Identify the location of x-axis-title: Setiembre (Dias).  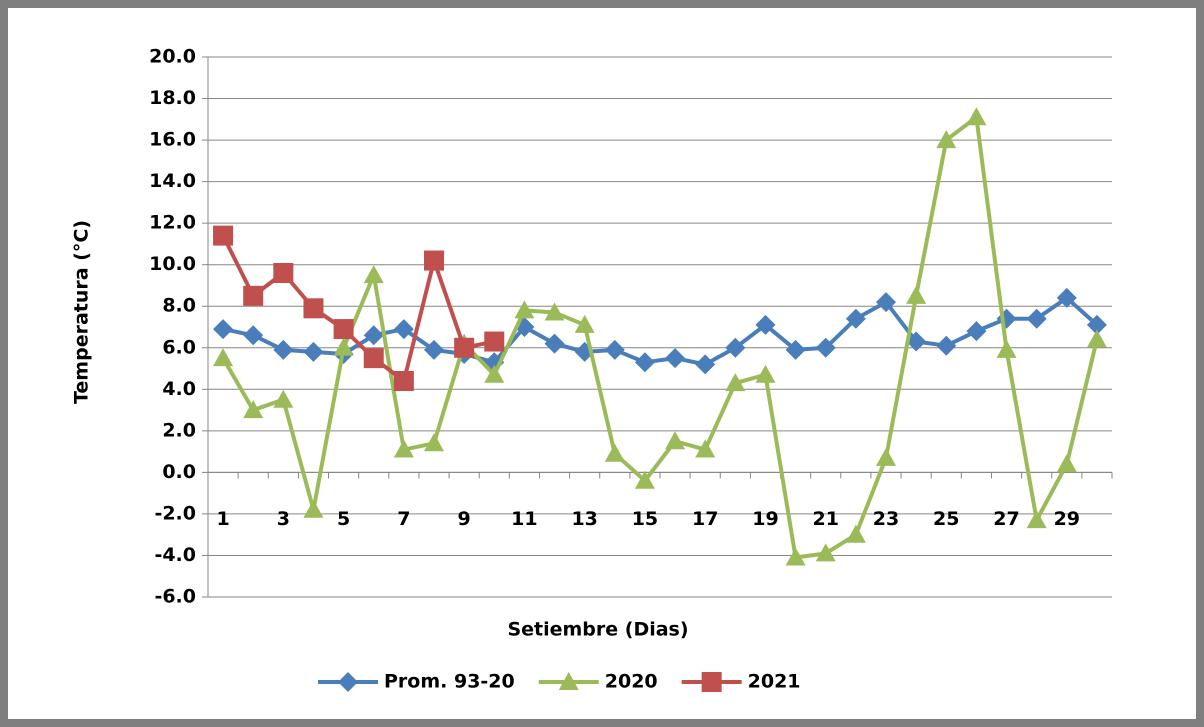
(597, 630).